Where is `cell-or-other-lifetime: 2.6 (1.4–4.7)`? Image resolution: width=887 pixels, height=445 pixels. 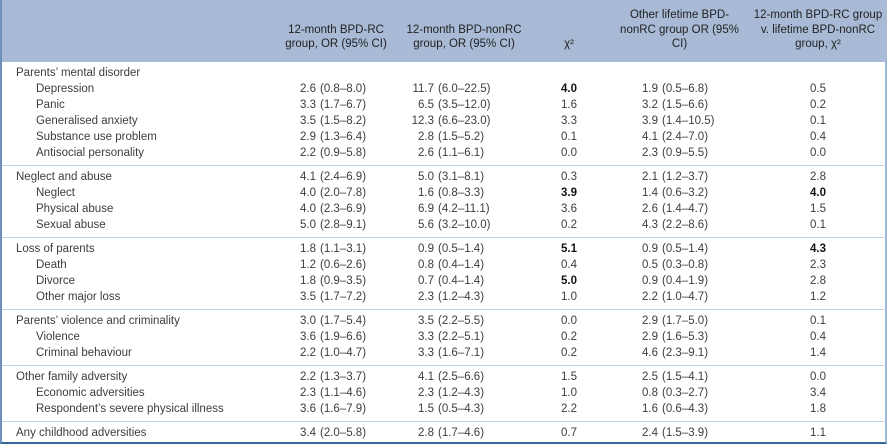
cell-or-other-lifetime: 2.6 (1.4–4.7) is located at coordinates (679, 209).